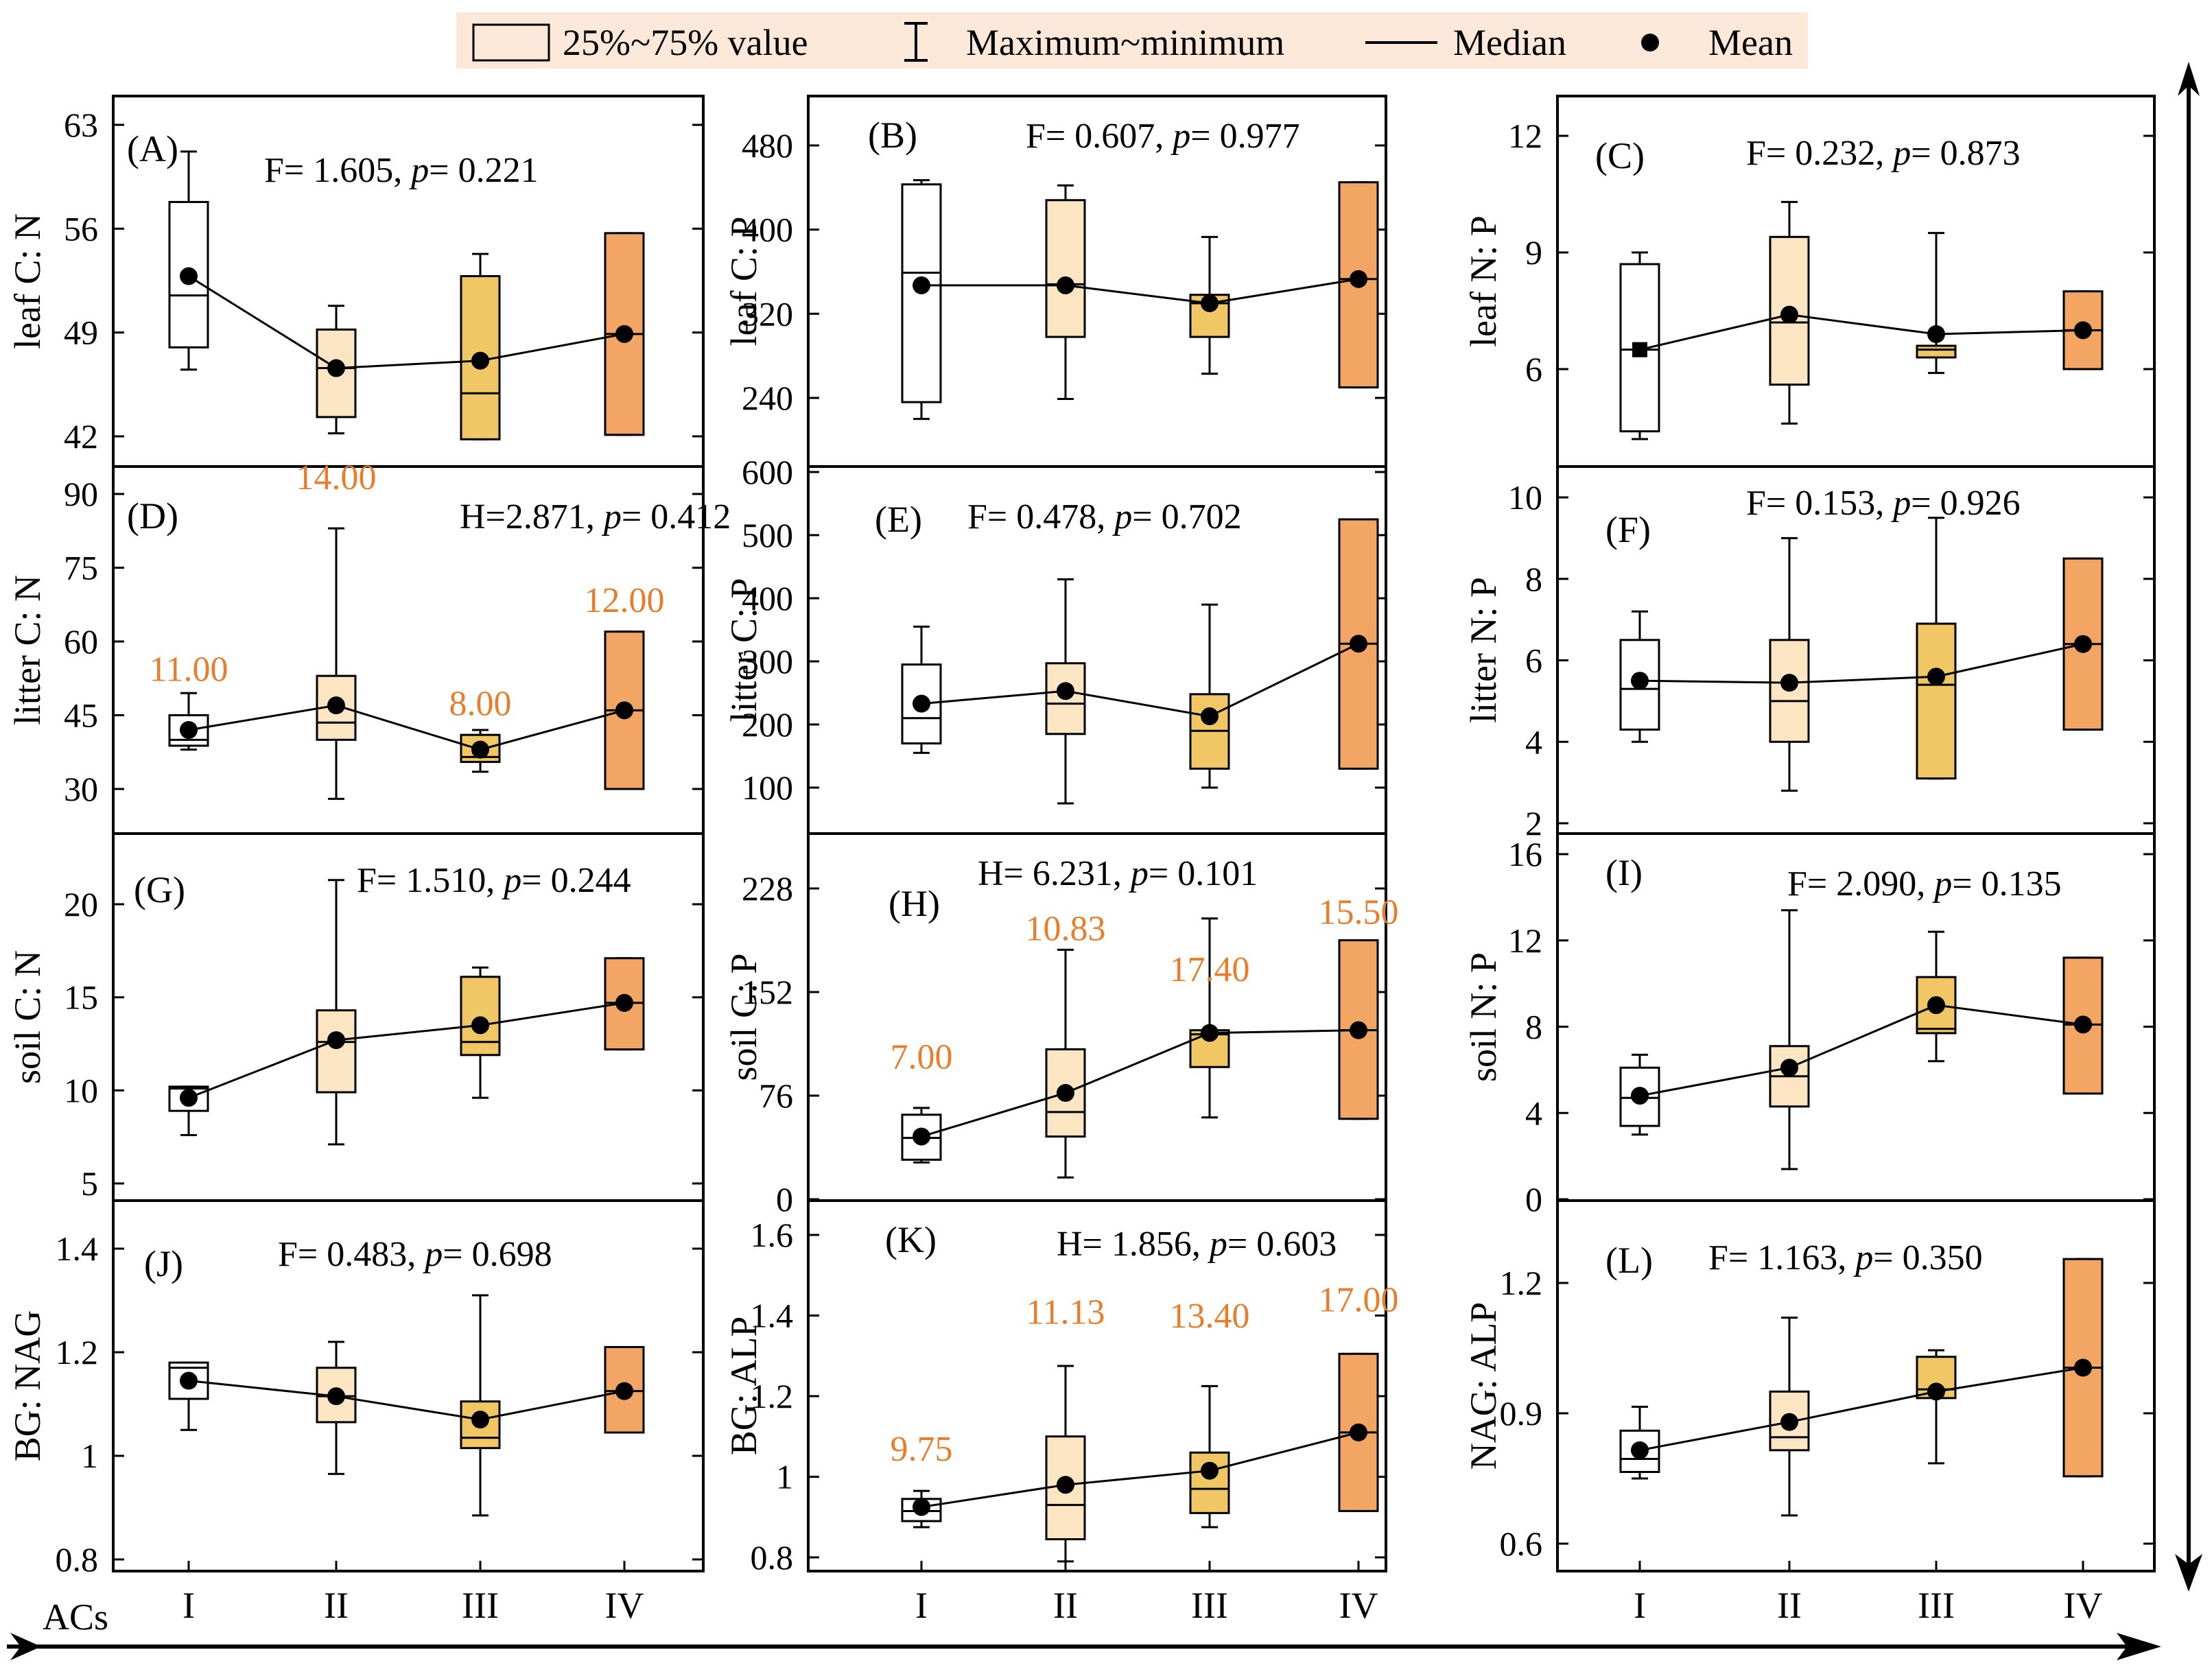  What do you see at coordinates (494, 880) in the screenshot?
I see `stat-text: F= 1.510, p= 0.244` at bounding box center [494, 880].